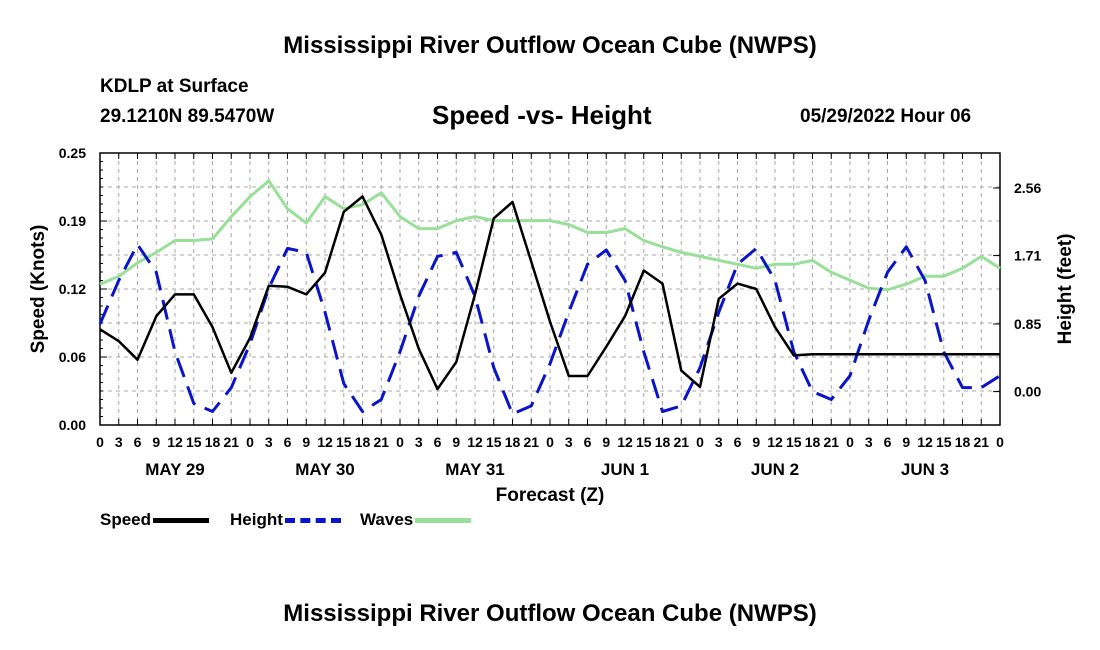 The width and height of the screenshot is (1100, 650). What do you see at coordinates (174, 86) in the screenshot?
I see `station-label: KDLP at Surface` at bounding box center [174, 86].